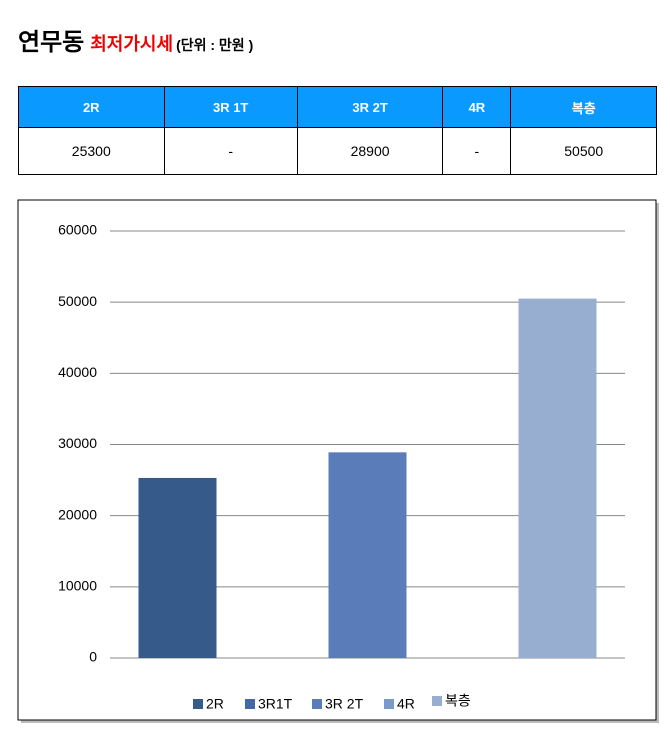  Describe the element at coordinates (77, 372) in the screenshot. I see `y-tick-label: 40000` at that location.